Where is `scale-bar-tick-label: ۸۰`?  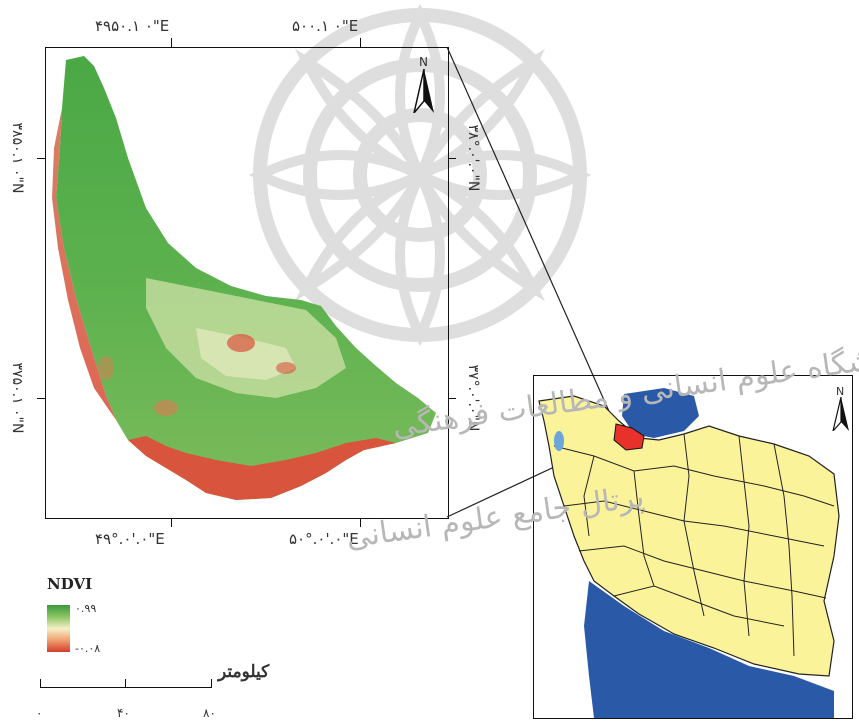 scale-bar-tick-label: ۸۰ is located at coordinates (209, 713).